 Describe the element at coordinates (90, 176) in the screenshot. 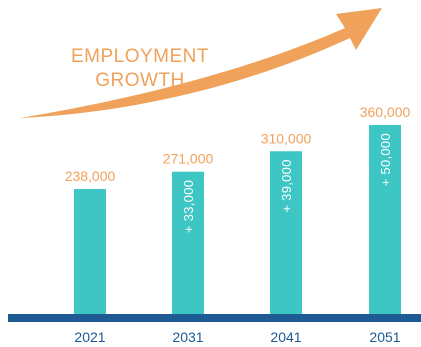

I see `value-label-2021: 238,000` at that location.